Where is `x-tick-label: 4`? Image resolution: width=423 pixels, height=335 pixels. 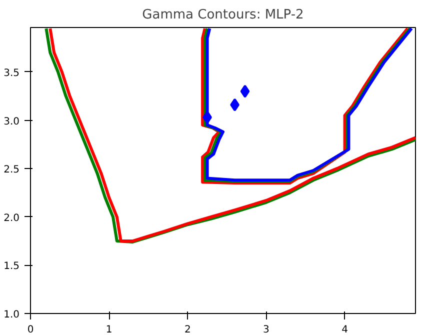 x-tick-label: 4 is located at coordinates (345, 329).